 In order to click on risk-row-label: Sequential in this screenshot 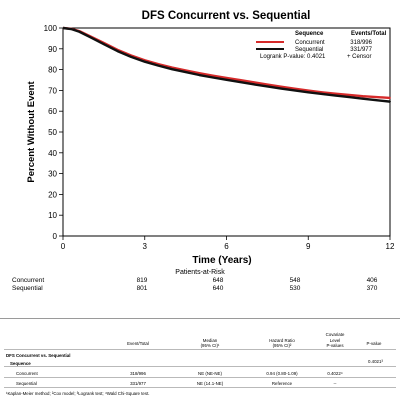, I will do `click(27, 288)`.